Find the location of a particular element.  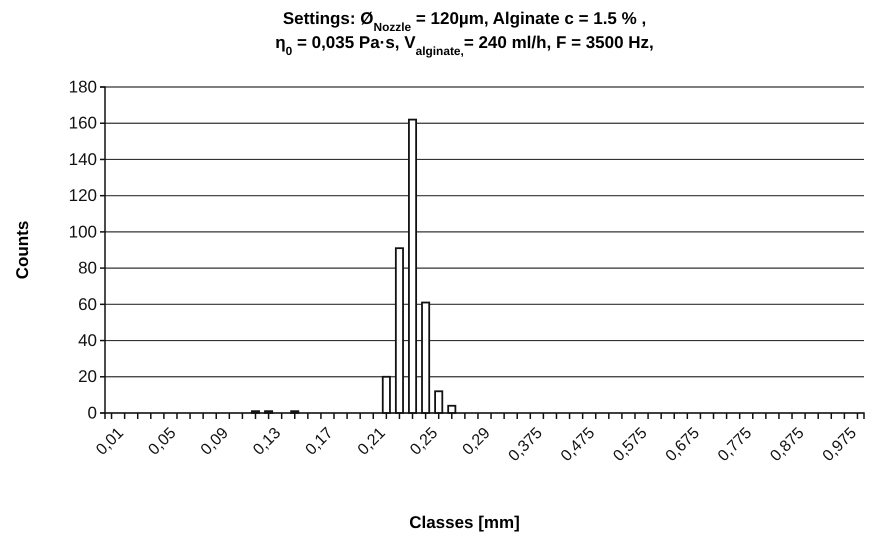

chart-title: Settings: Ø$_{Nozzle}$ = 120µm, Alginate c = 1.5 % , η$_{0}$ = 0,035 Pa·s, V$_{alginate,}$= 240 ml/h, F = 3500 Hz, is located at coordinates (464, 33).